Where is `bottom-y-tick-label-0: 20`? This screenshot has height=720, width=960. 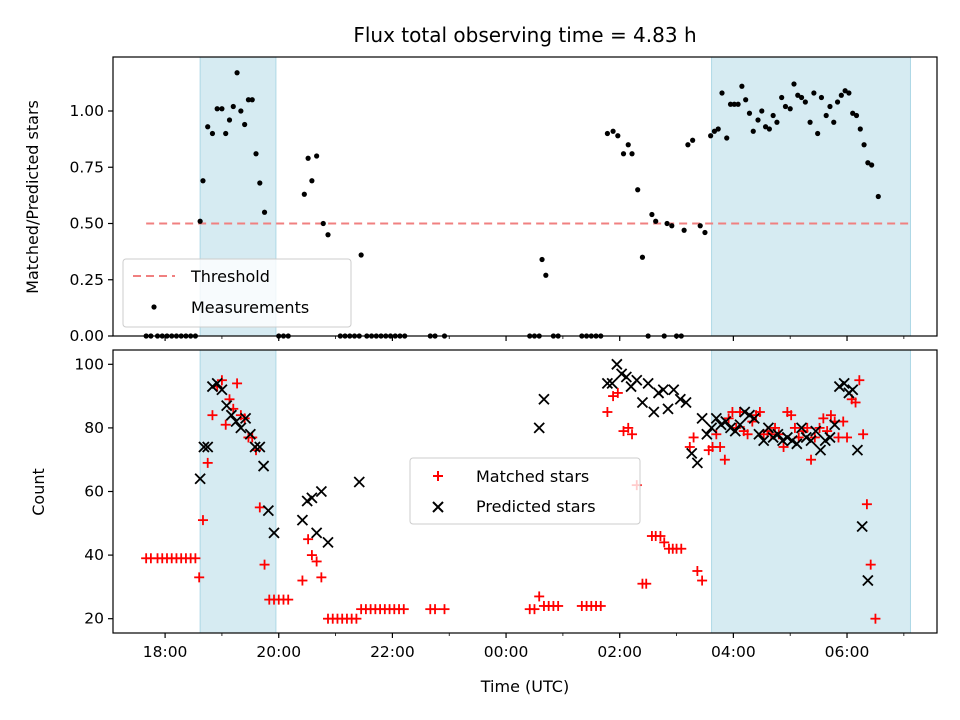 bottom-y-tick-label-0: 20 is located at coordinates (94, 619).